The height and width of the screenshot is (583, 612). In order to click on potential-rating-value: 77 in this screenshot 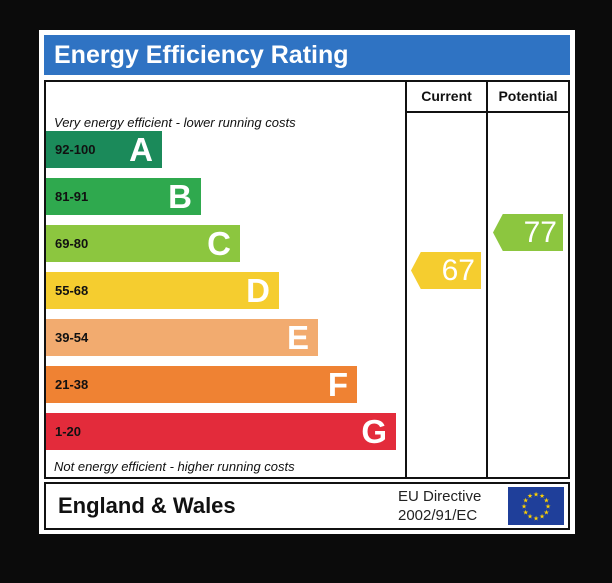, I will do `click(540, 232)`.